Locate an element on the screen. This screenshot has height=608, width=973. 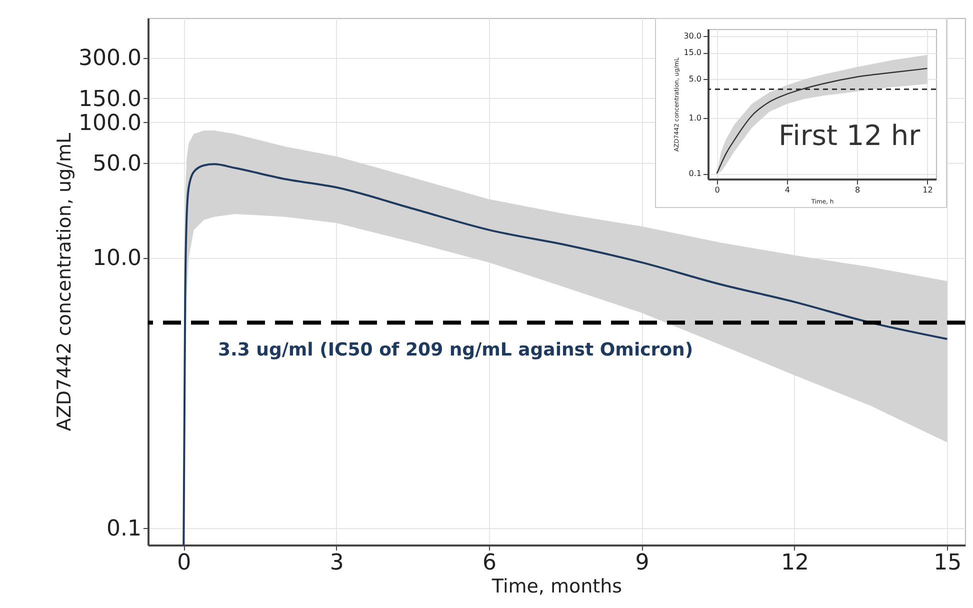
annotation: First 12 hr is located at coordinates (849, 135).